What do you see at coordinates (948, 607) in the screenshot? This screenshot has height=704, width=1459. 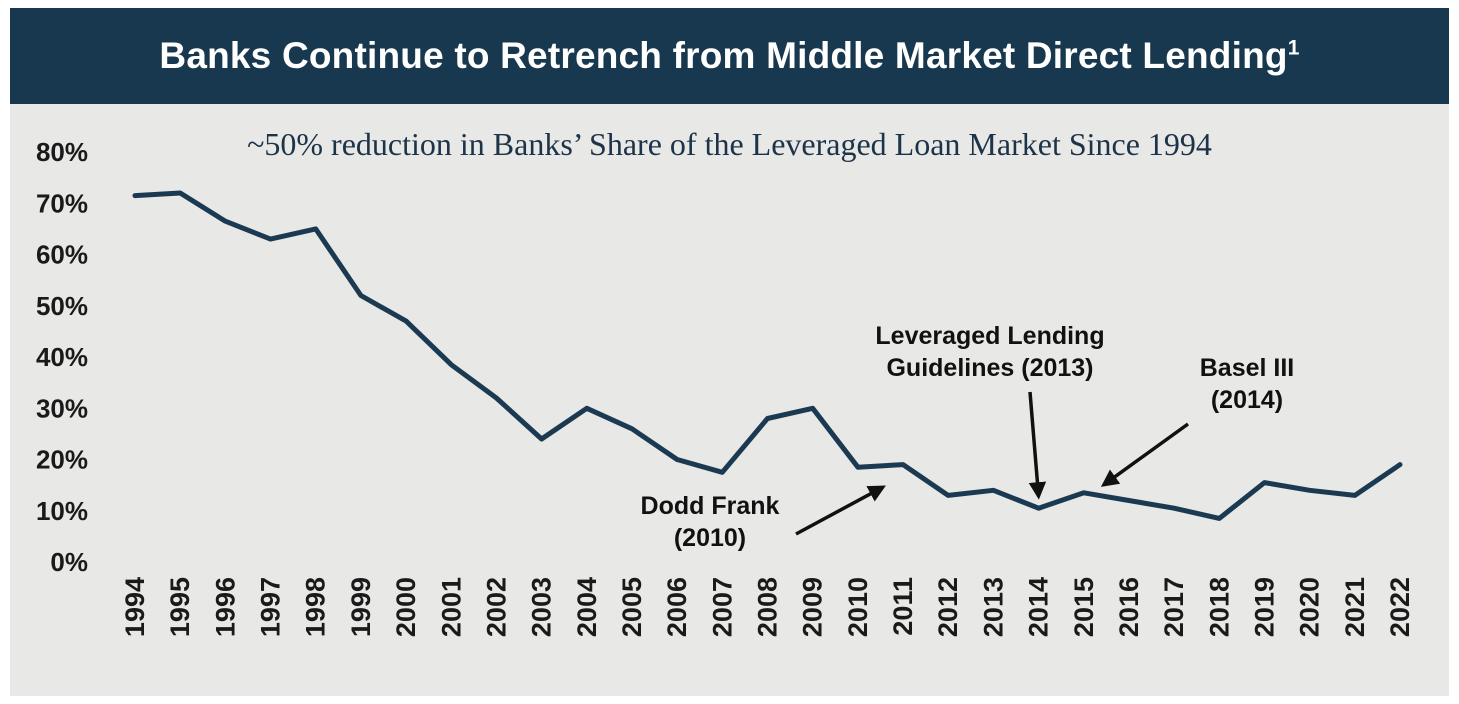 I see `x-axis-tick-label: 2012` at bounding box center [948, 607].